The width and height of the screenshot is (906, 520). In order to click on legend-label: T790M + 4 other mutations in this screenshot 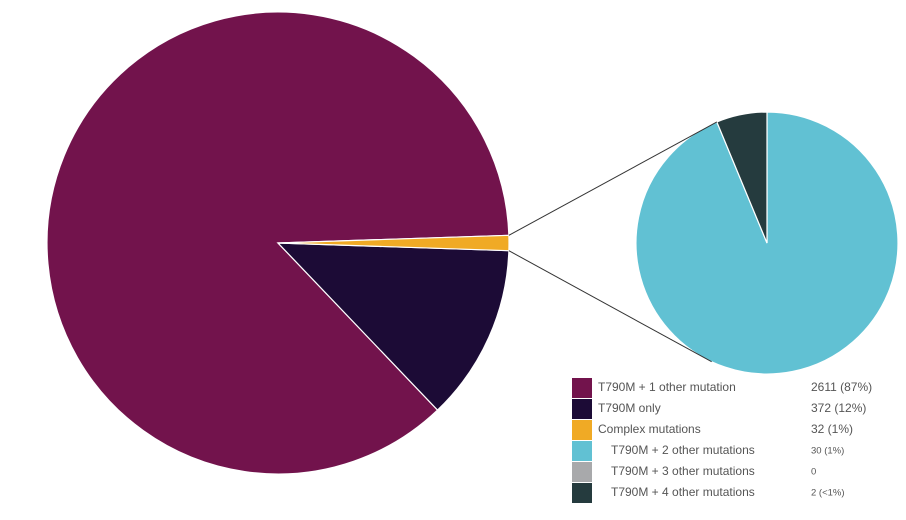, I will do `click(683, 492)`.